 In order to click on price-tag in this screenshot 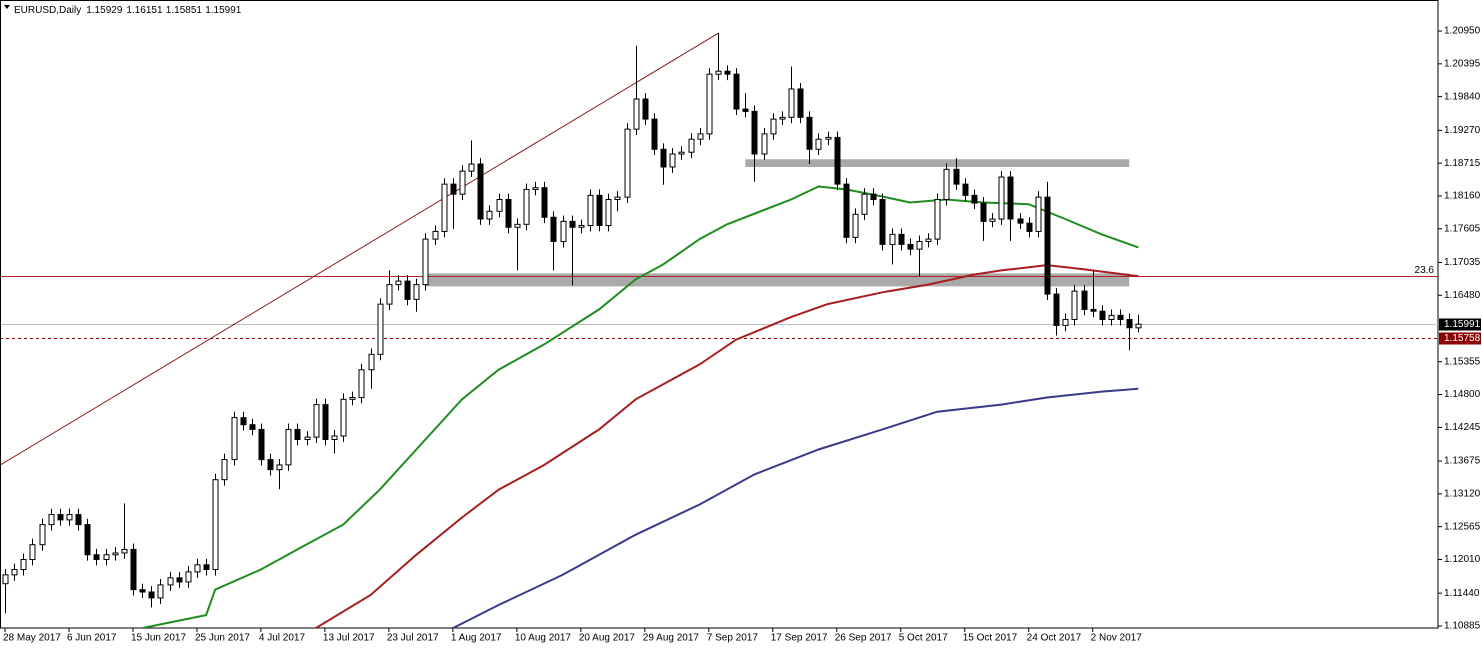, I will do `click(1460, 338)`.